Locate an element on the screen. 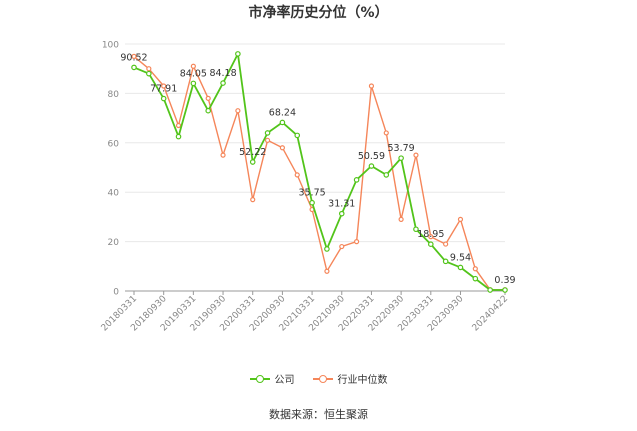 This screenshot has height=431, width=637. data-label: 68.24 is located at coordinates (282, 112).